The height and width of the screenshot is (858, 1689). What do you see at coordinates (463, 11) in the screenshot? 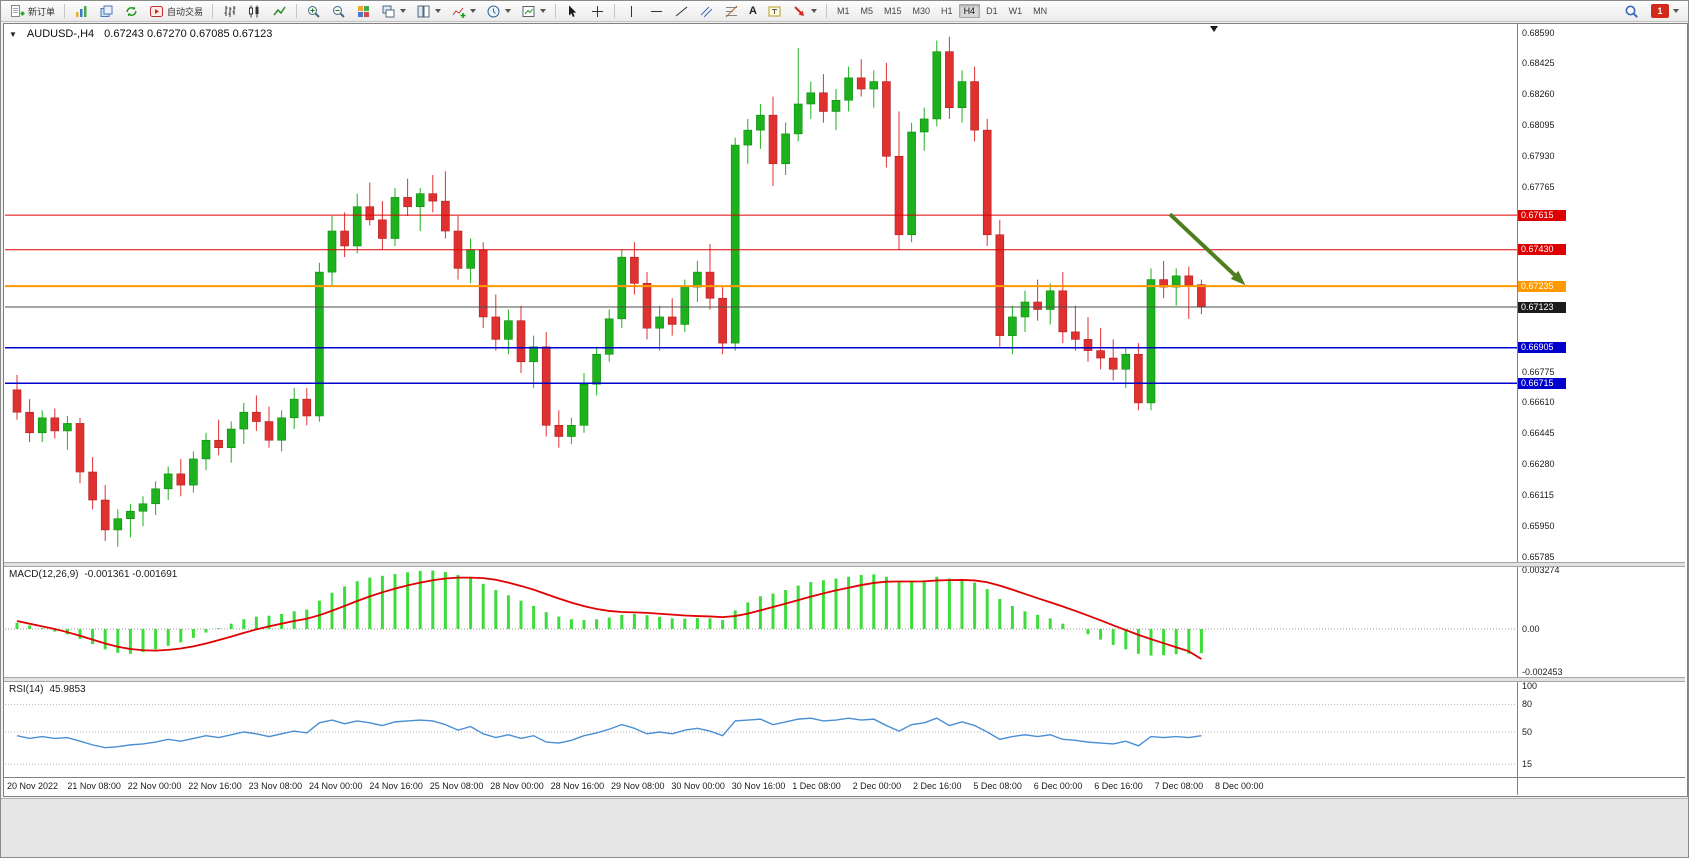
I see `indicators-button` at bounding box center [463, 11].